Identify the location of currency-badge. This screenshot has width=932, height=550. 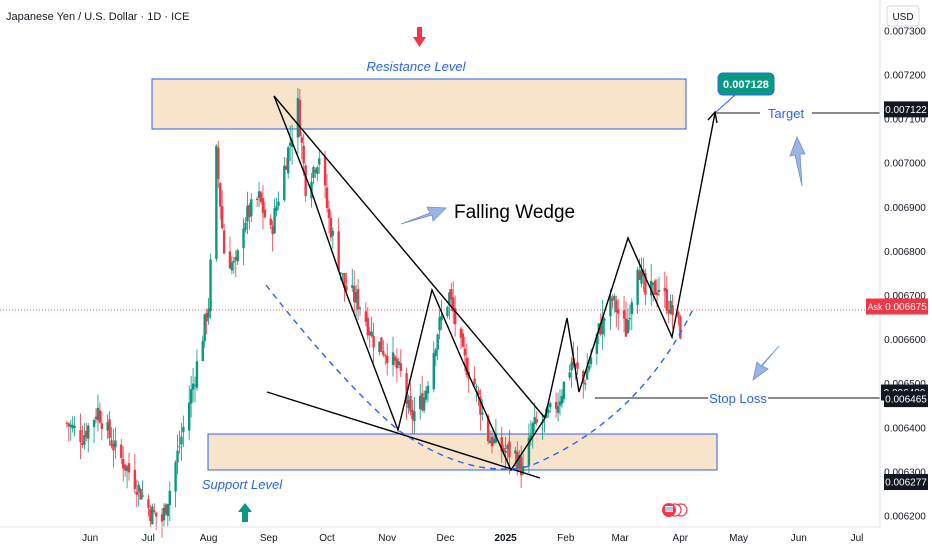
(903, 16).